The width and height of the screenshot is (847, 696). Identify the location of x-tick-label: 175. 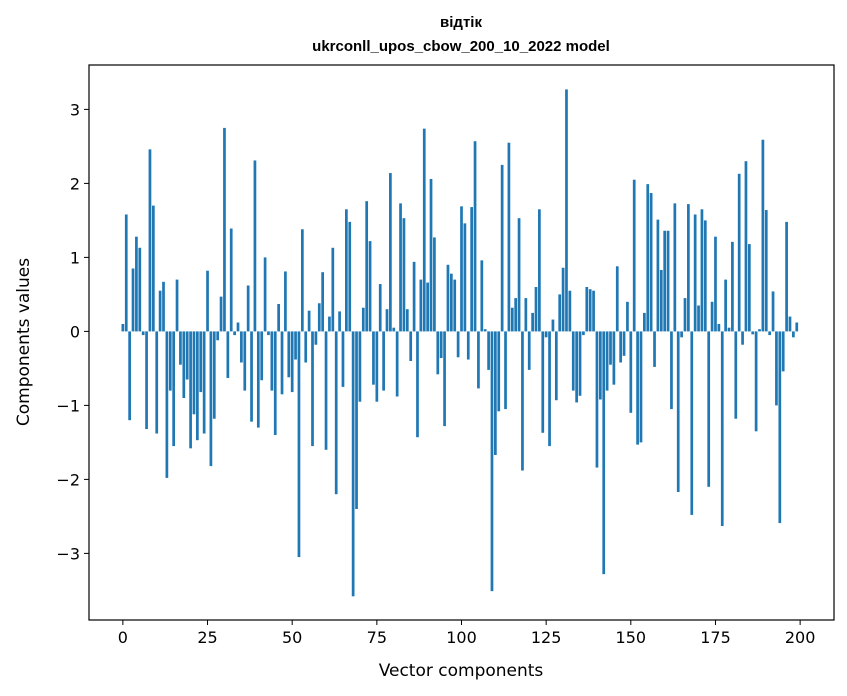
(715, 637).